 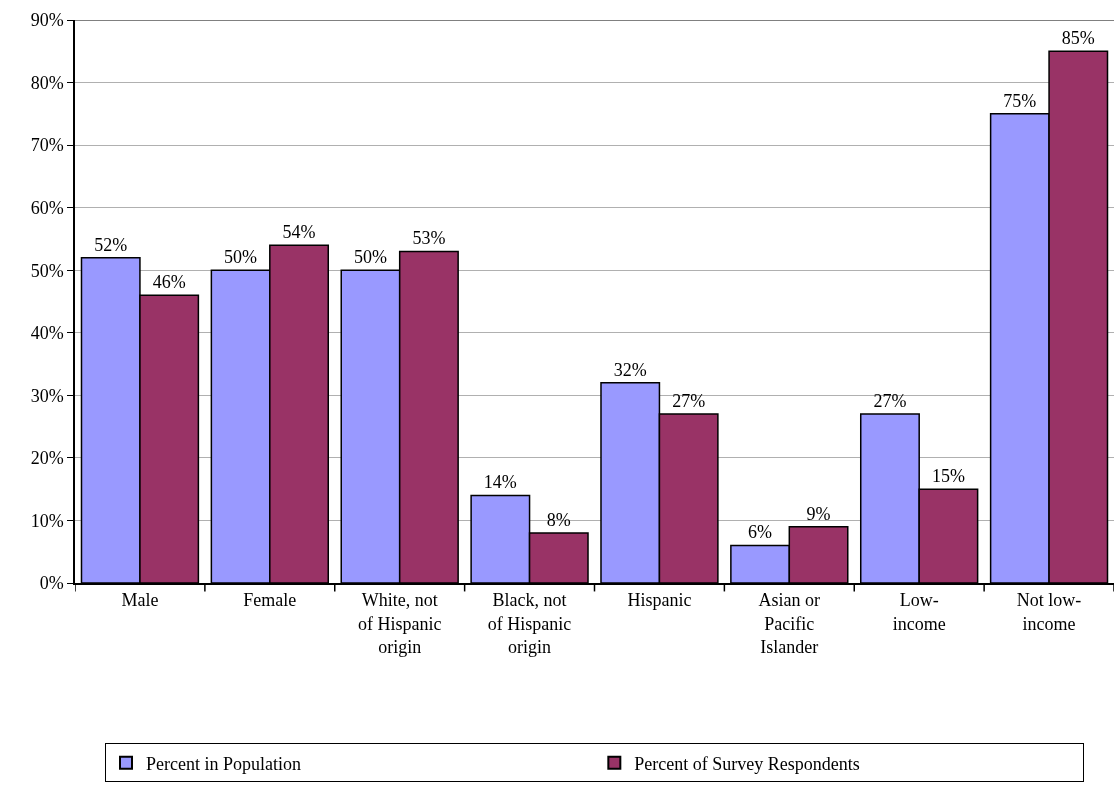 What do you see at coordinates (47, 458) in the screenshot?
I see `y-tick-label: 20%` at bounding box center [47, 458].